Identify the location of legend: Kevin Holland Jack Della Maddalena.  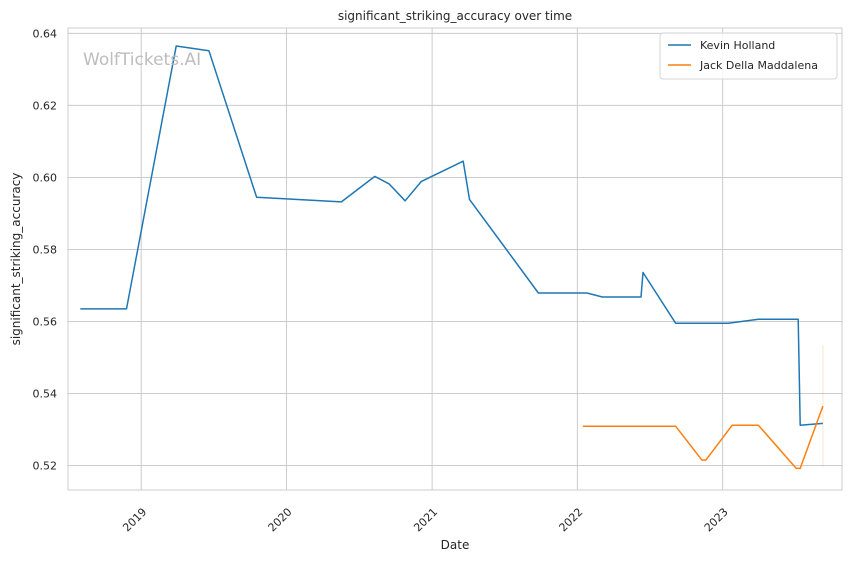
(748, 56).